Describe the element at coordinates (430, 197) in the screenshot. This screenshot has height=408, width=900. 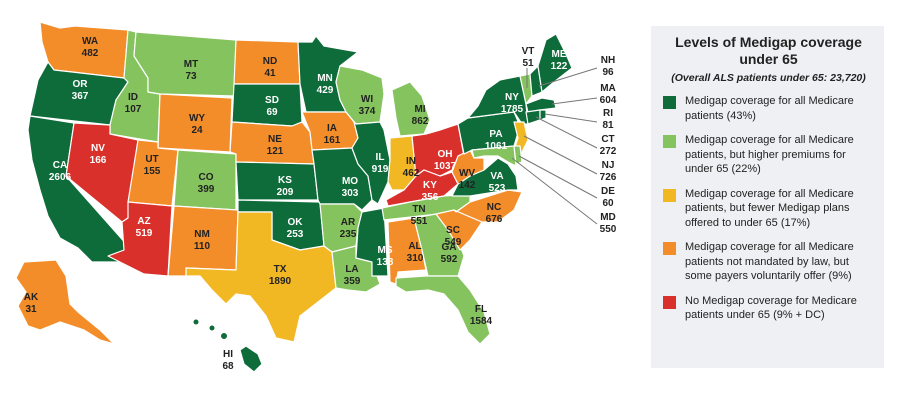
I see `state-value-label: 356` at that location.